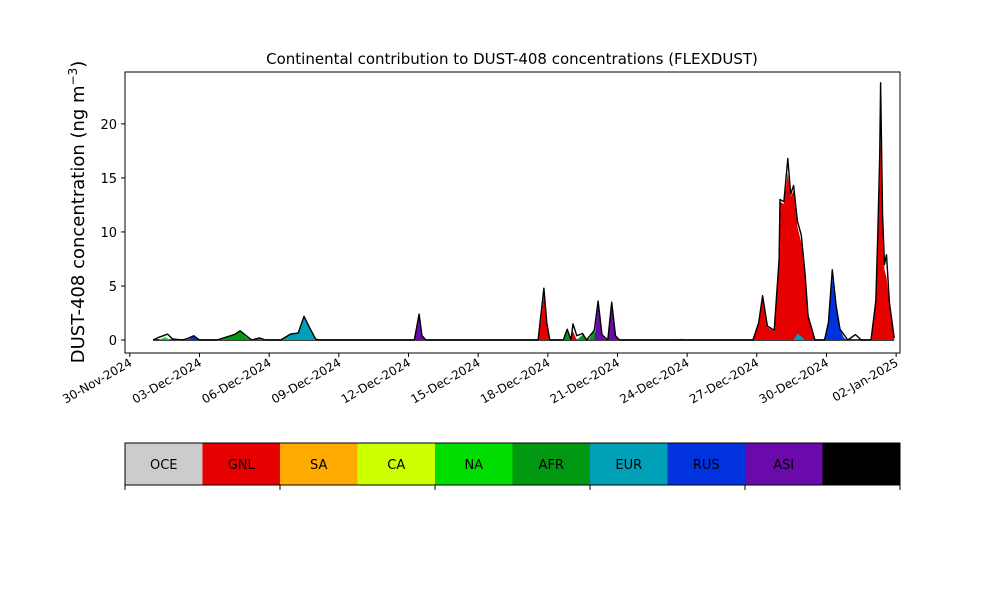 This screenshot has height=600, width=1000. I want to click on colorbar-label-na: NA, so click(473, 465).